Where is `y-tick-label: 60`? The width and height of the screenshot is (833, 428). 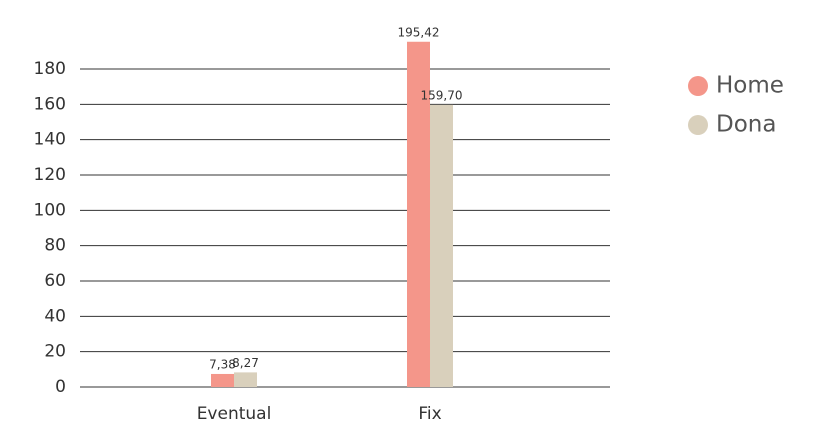
y-tick-label: 60 is located at coordinates (55, 281).